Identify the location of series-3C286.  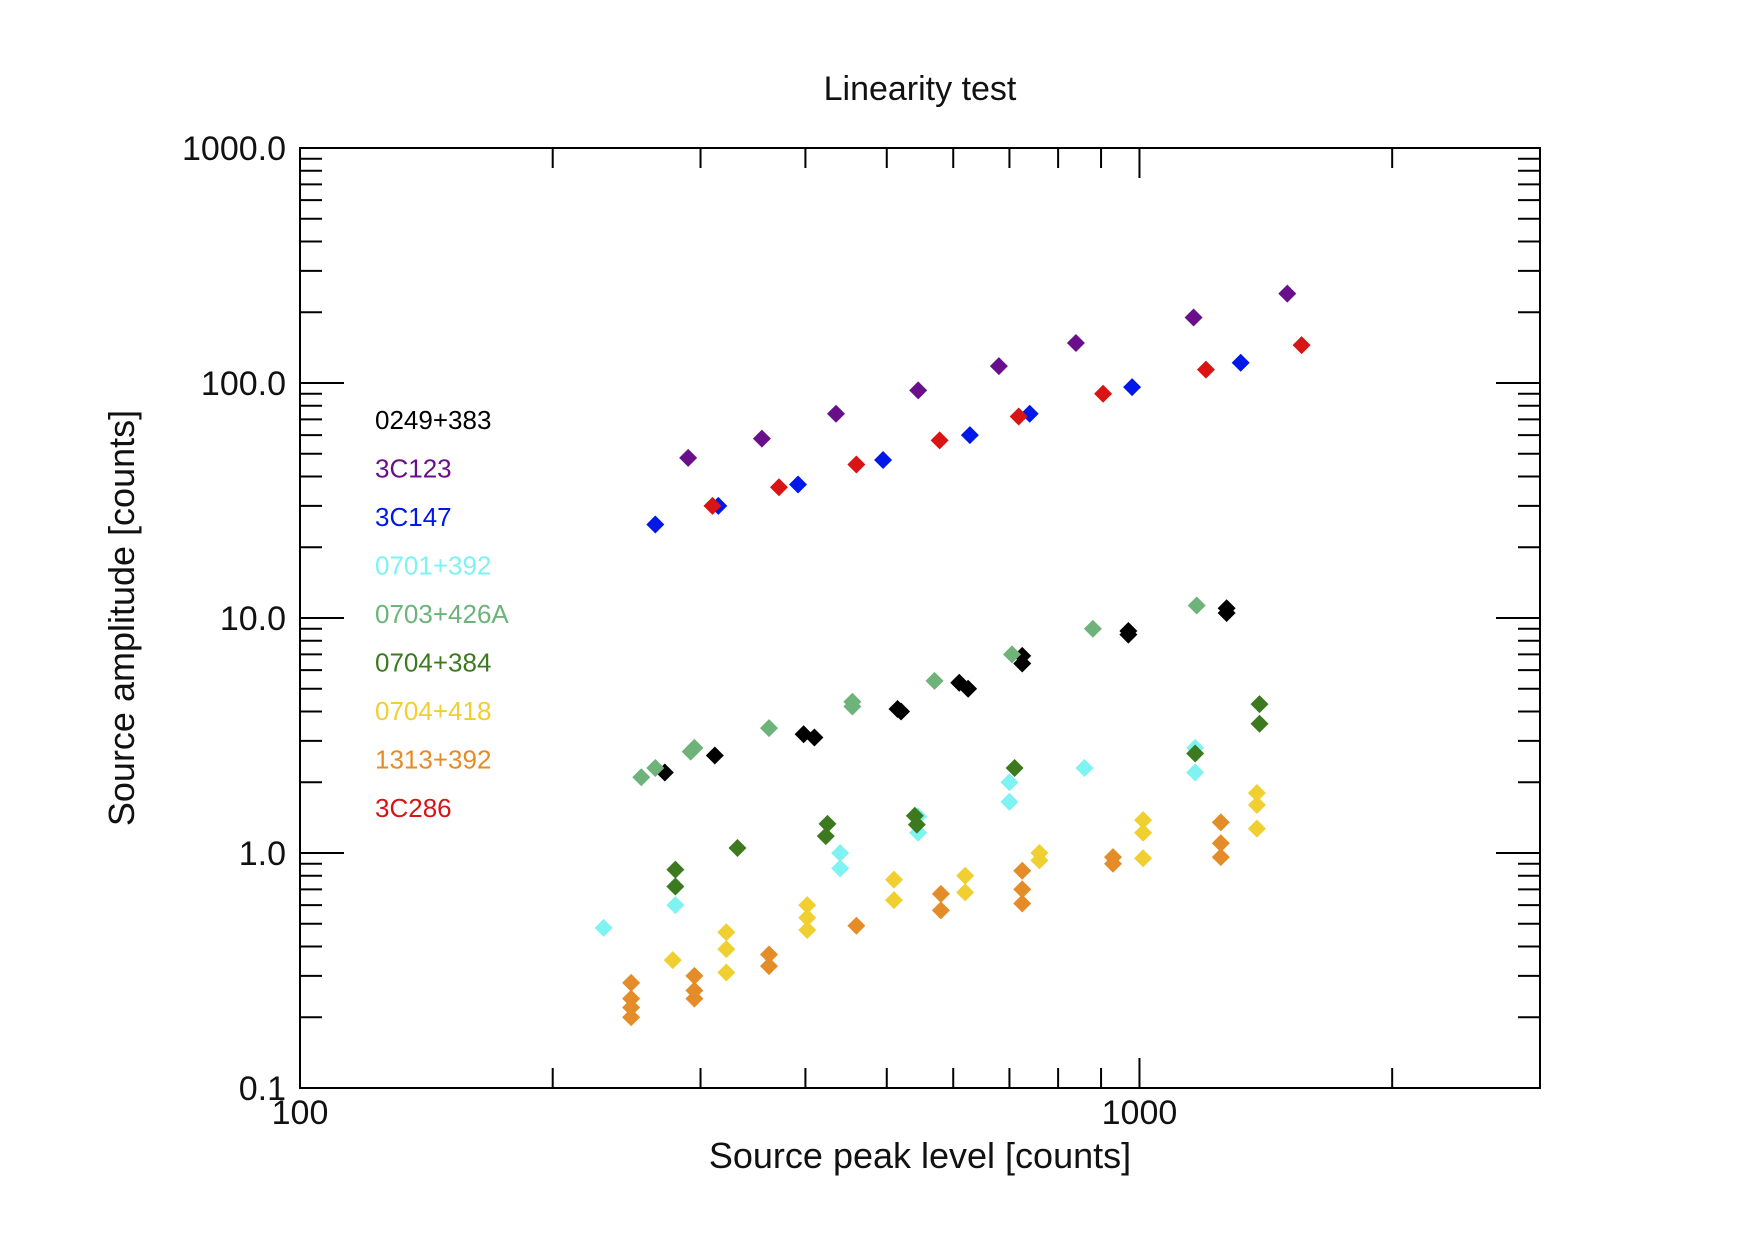
(1007, 425).